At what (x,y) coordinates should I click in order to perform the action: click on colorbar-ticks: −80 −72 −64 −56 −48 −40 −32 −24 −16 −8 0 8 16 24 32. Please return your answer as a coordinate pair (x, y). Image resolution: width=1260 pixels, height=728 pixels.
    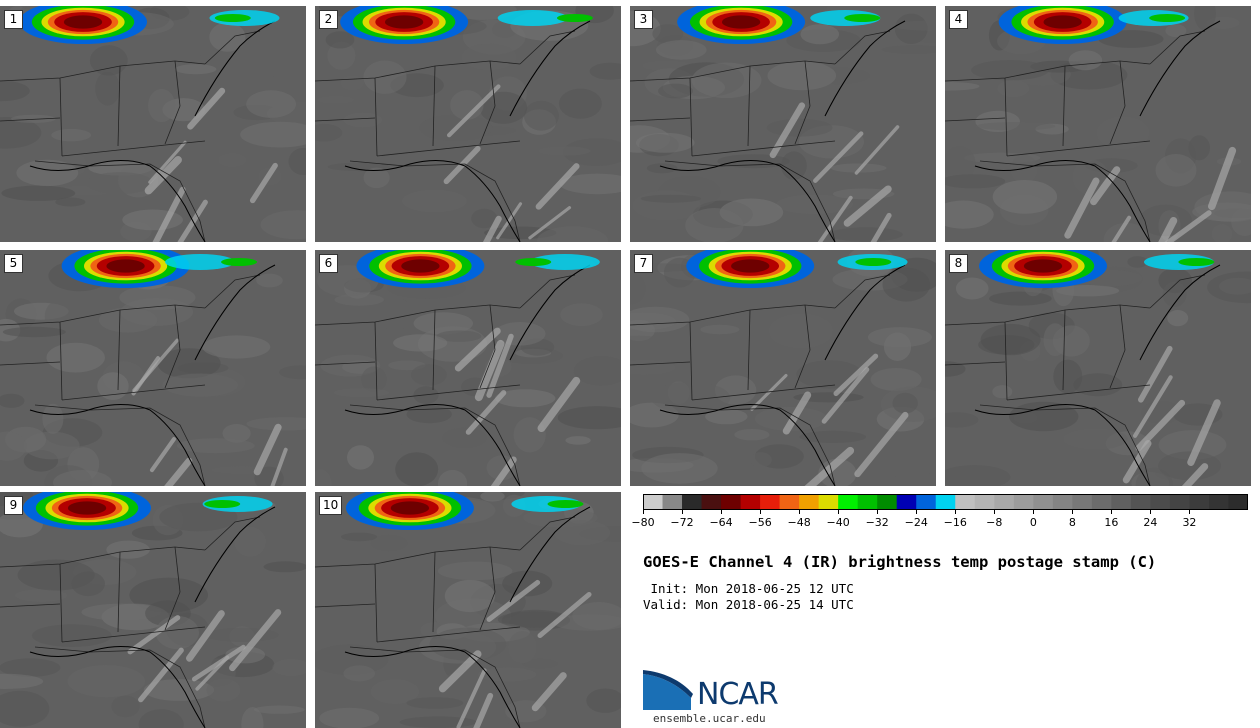
    Looking at the image, I should click on (942, 520).